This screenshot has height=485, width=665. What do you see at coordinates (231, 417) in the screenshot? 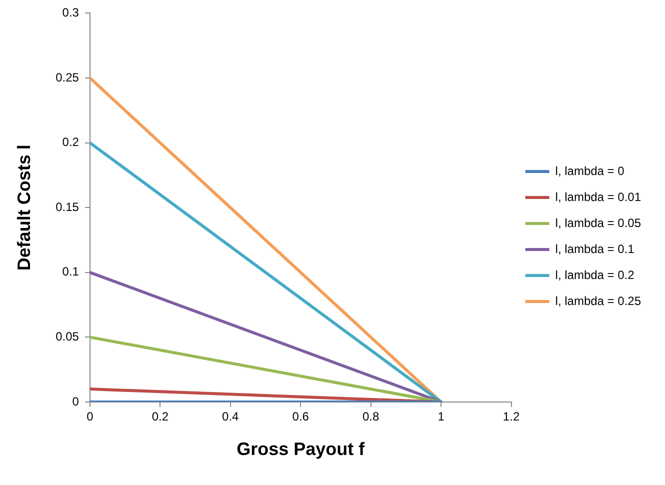
I see `x-tick-label: 0.4` at bounding box center [231, 417].